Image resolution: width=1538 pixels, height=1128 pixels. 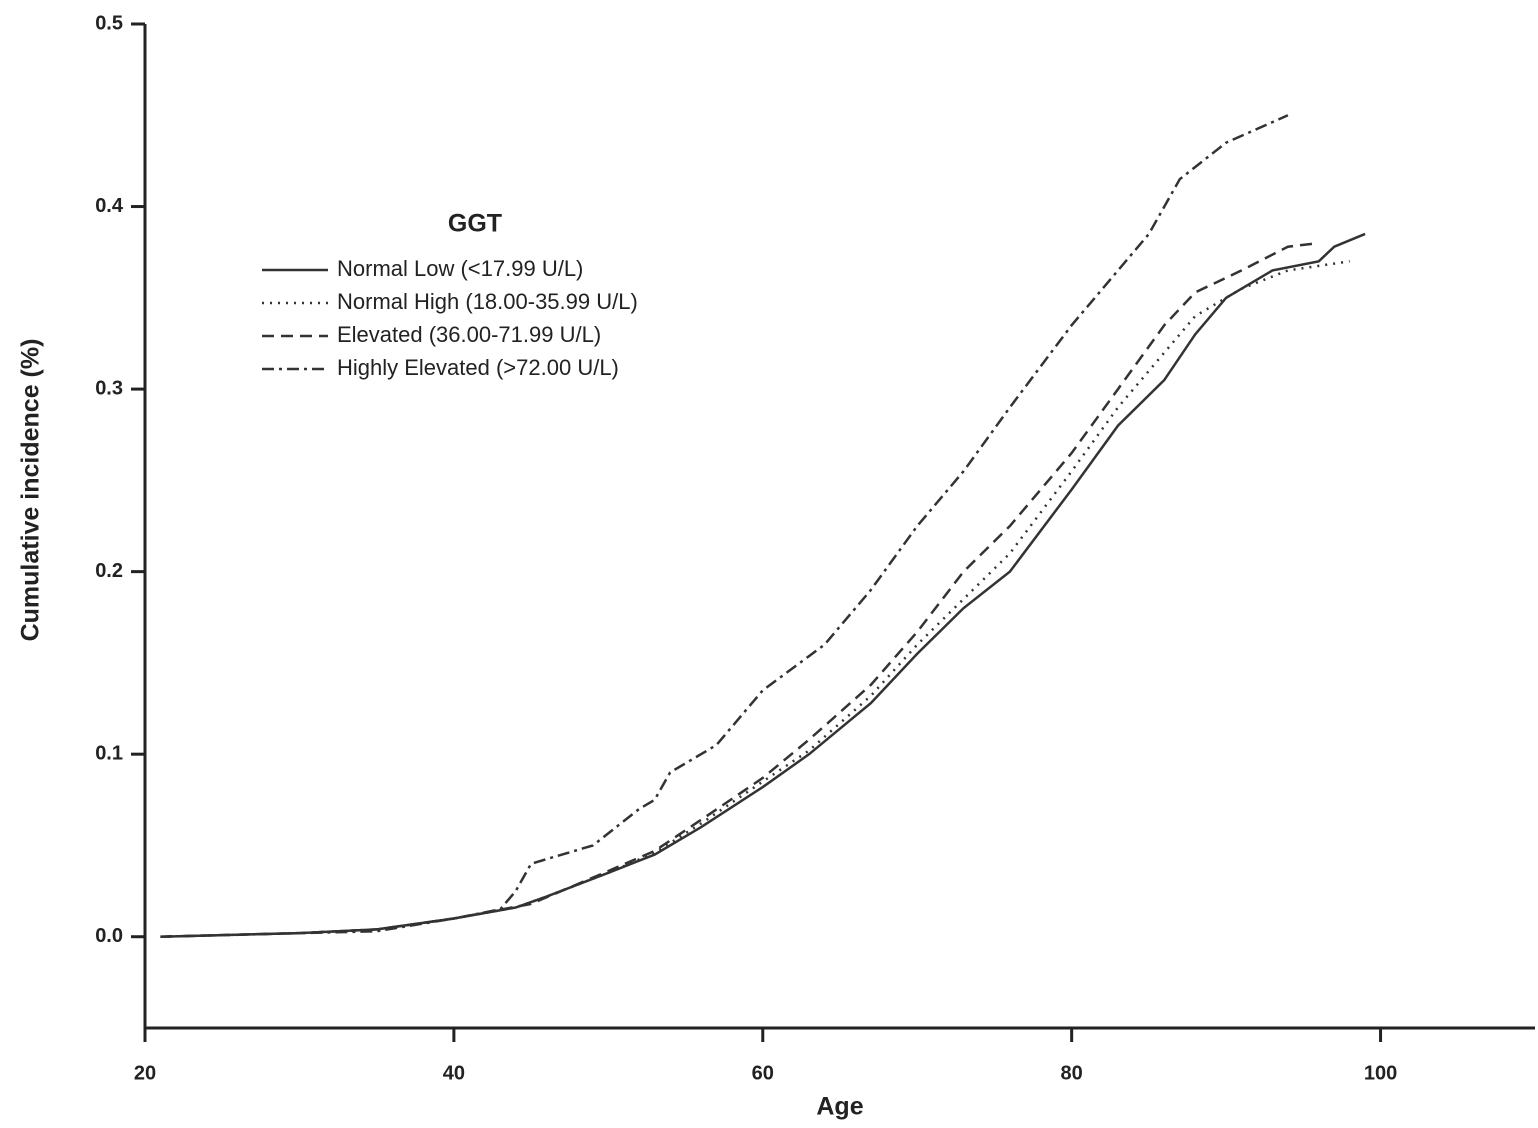 I want to click on x-tick-label: 60, so click(x=763, y=1073).